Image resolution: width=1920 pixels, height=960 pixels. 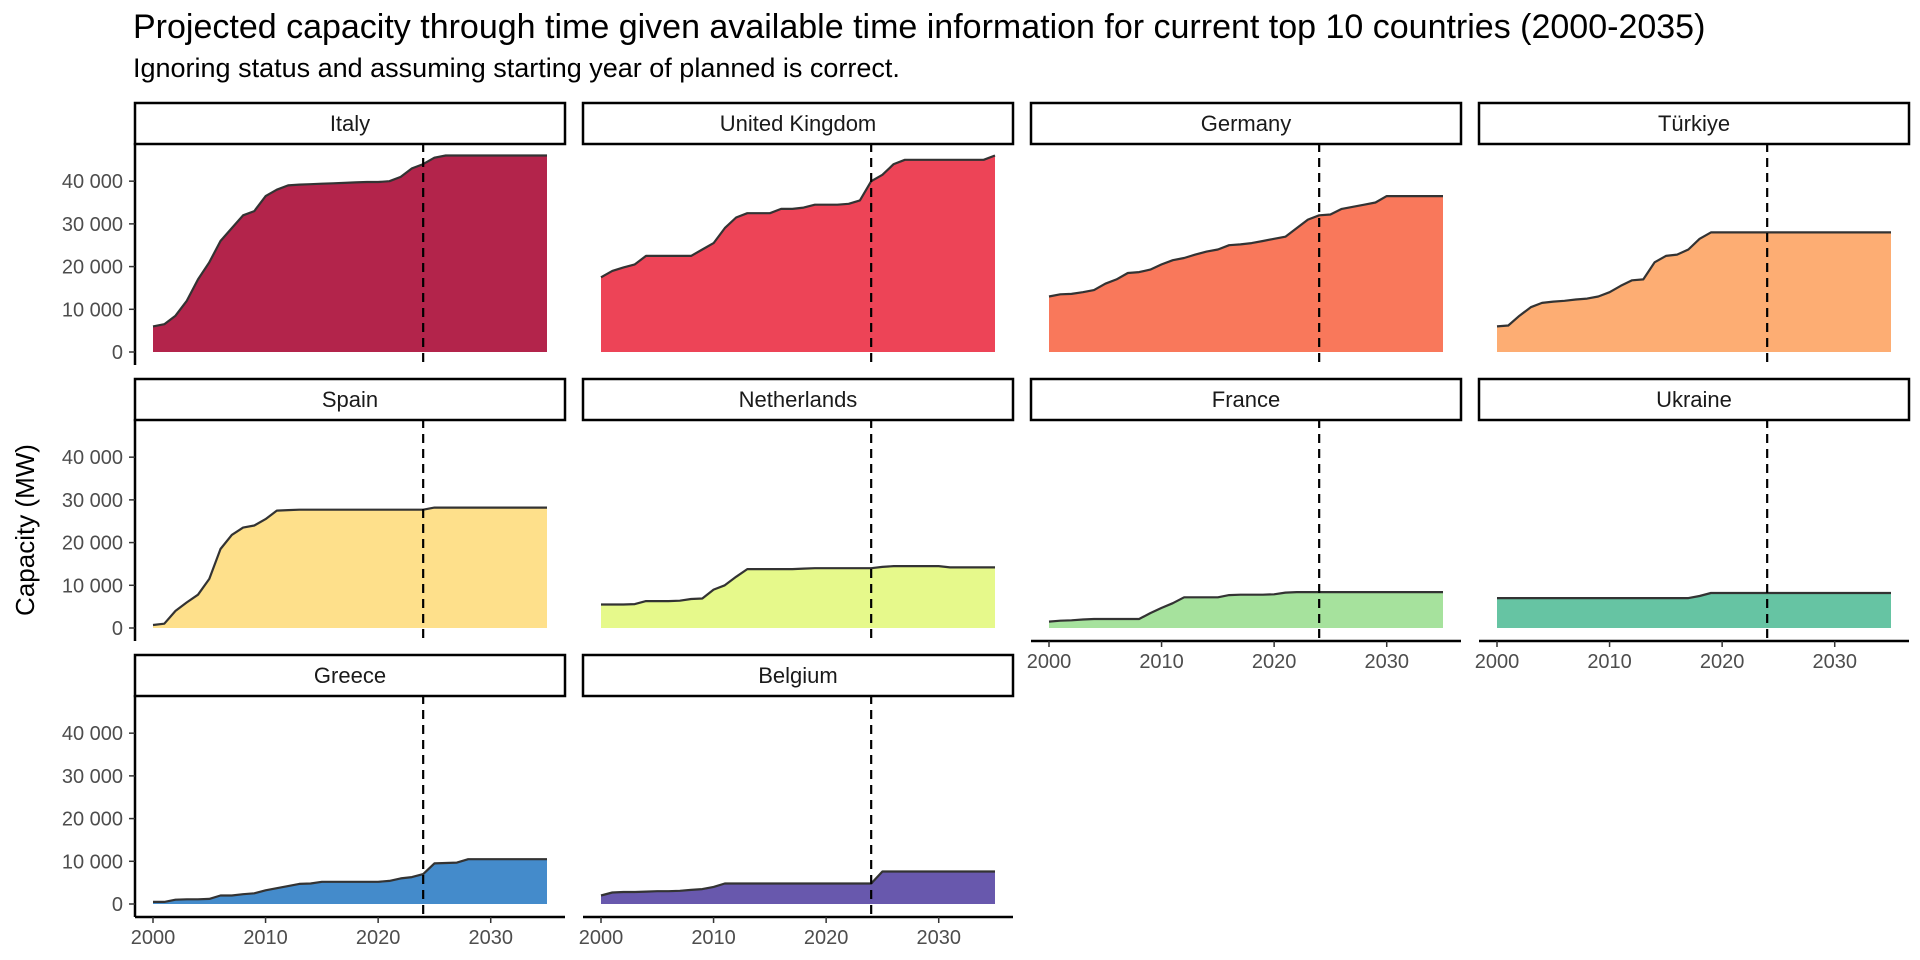 I want to click on line-spain, so click(x=349, y=566).